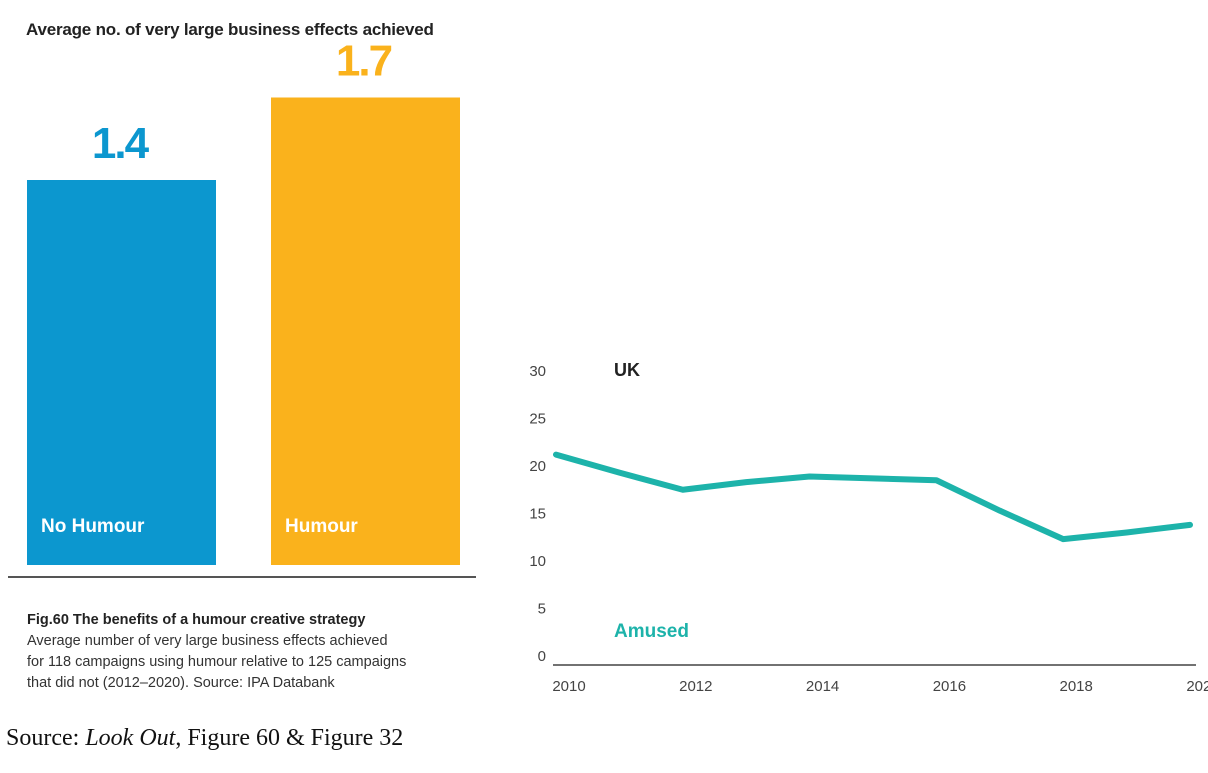  What do you see at coordinates (130, 738) in the screenshot?
I see `source-title: Look Out` at bounding box center [130, 738].